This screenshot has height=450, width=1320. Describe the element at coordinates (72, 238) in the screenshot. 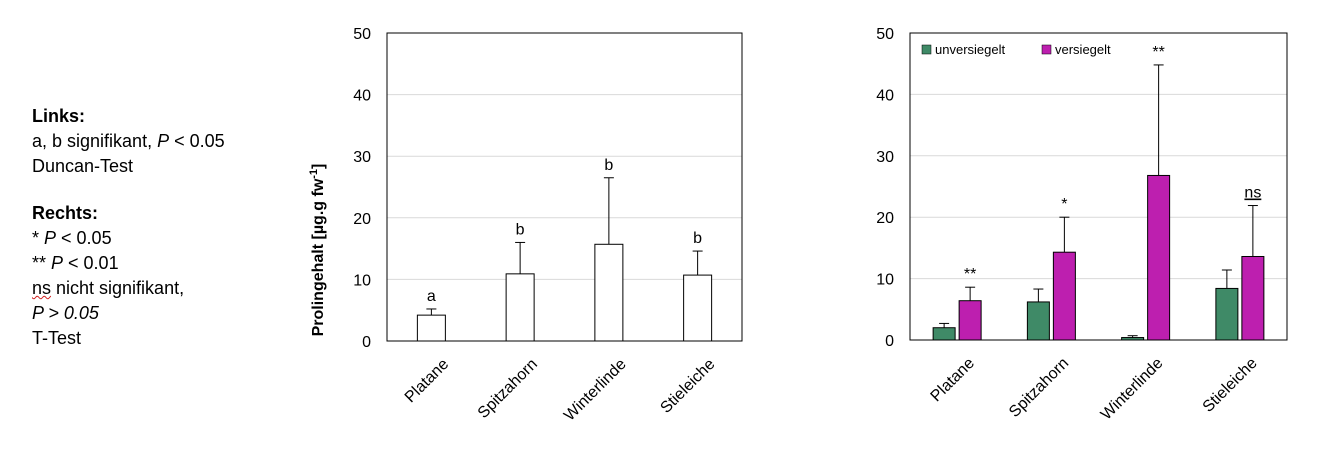

I see `right-p005-line: * P < 0.05` at that location.